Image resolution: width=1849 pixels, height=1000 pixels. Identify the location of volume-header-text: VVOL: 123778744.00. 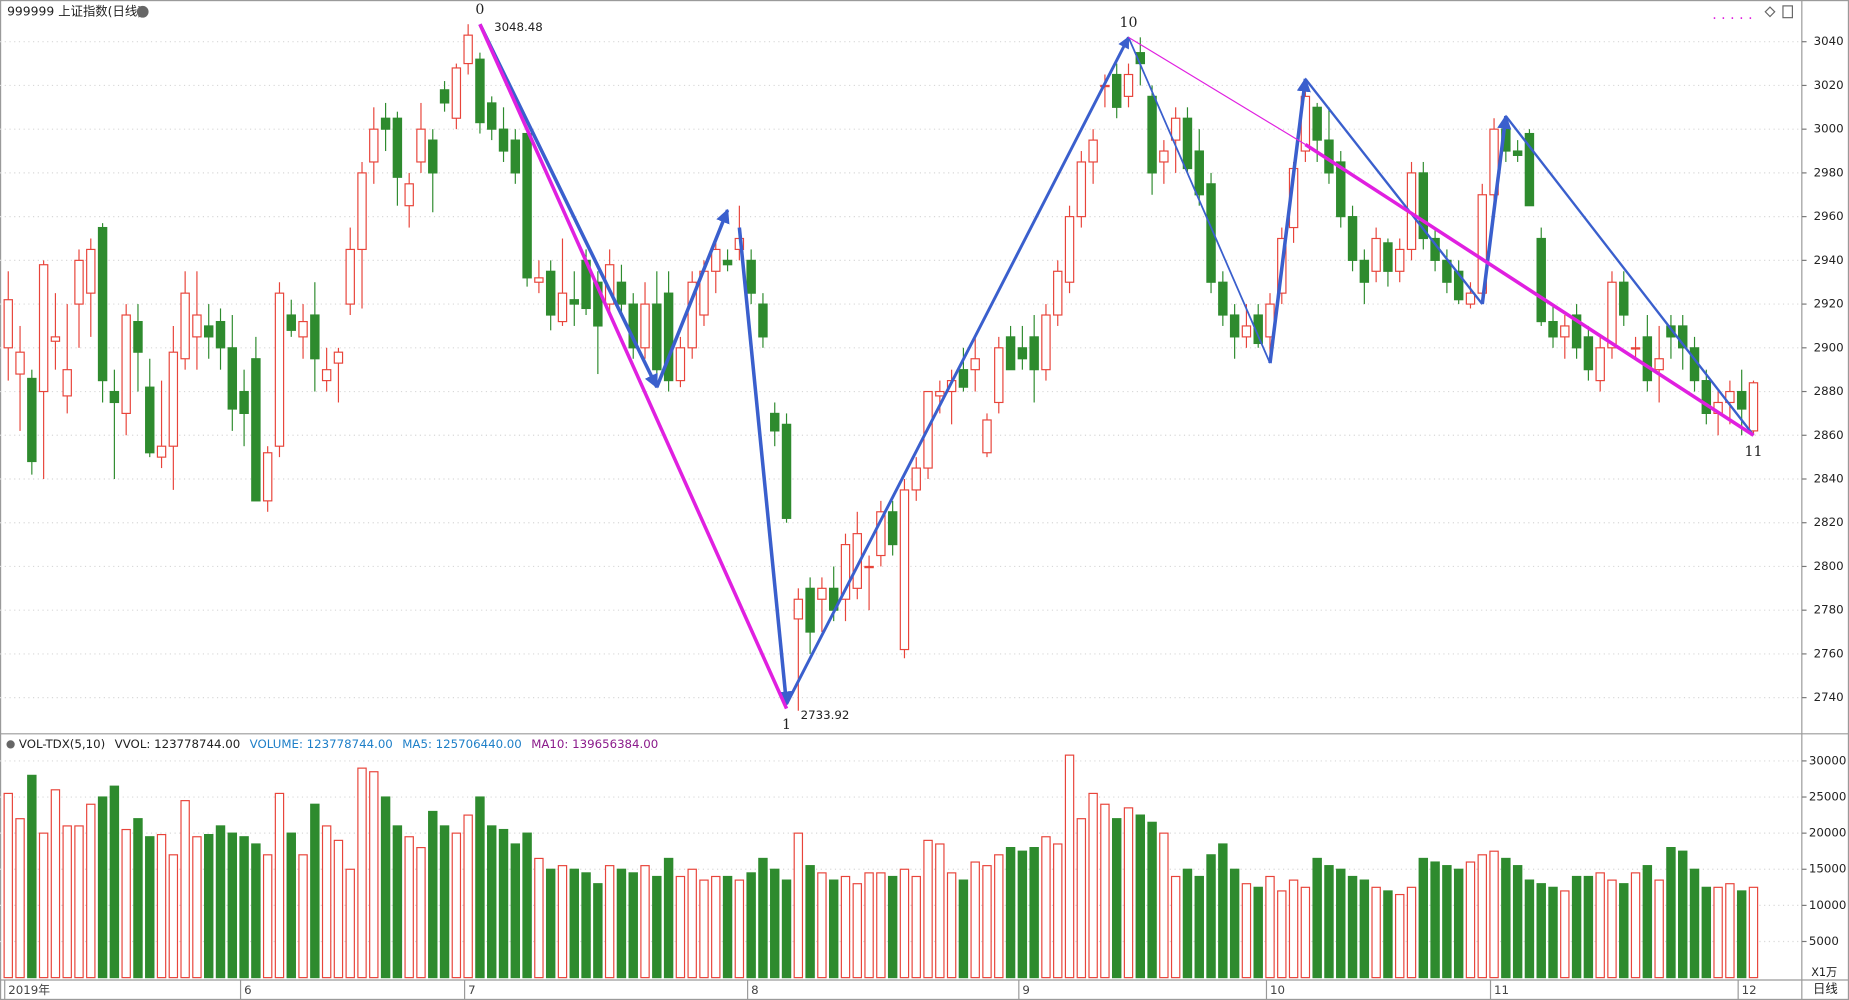
(178, 744).